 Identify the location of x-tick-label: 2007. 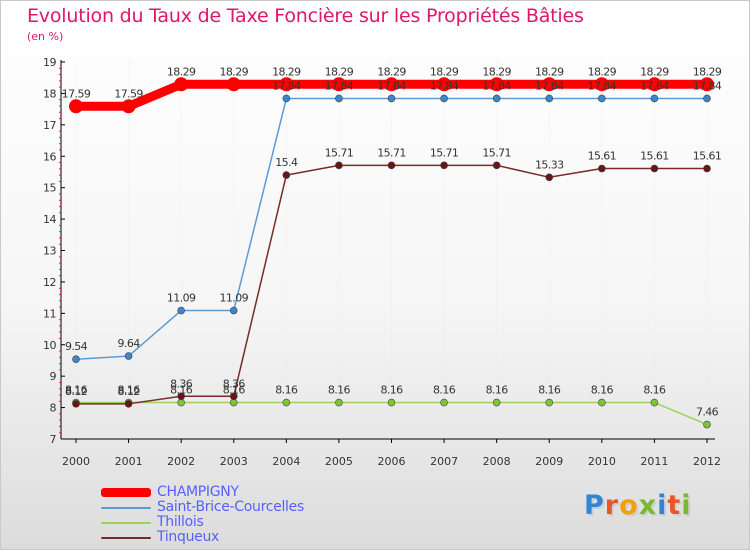
(444, 461).